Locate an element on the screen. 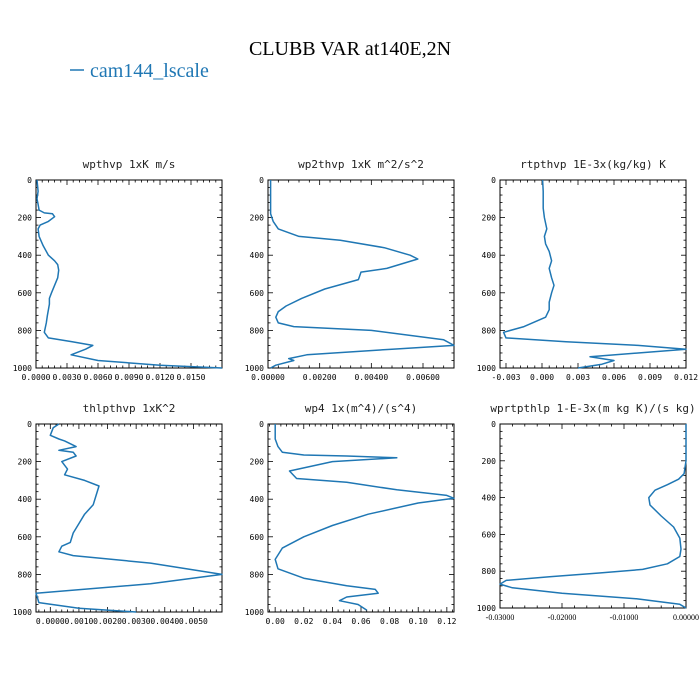 The height and width of the screenshot is (700, 700). x-tick-label: 0.0050 is located at coordinates (193, 621).